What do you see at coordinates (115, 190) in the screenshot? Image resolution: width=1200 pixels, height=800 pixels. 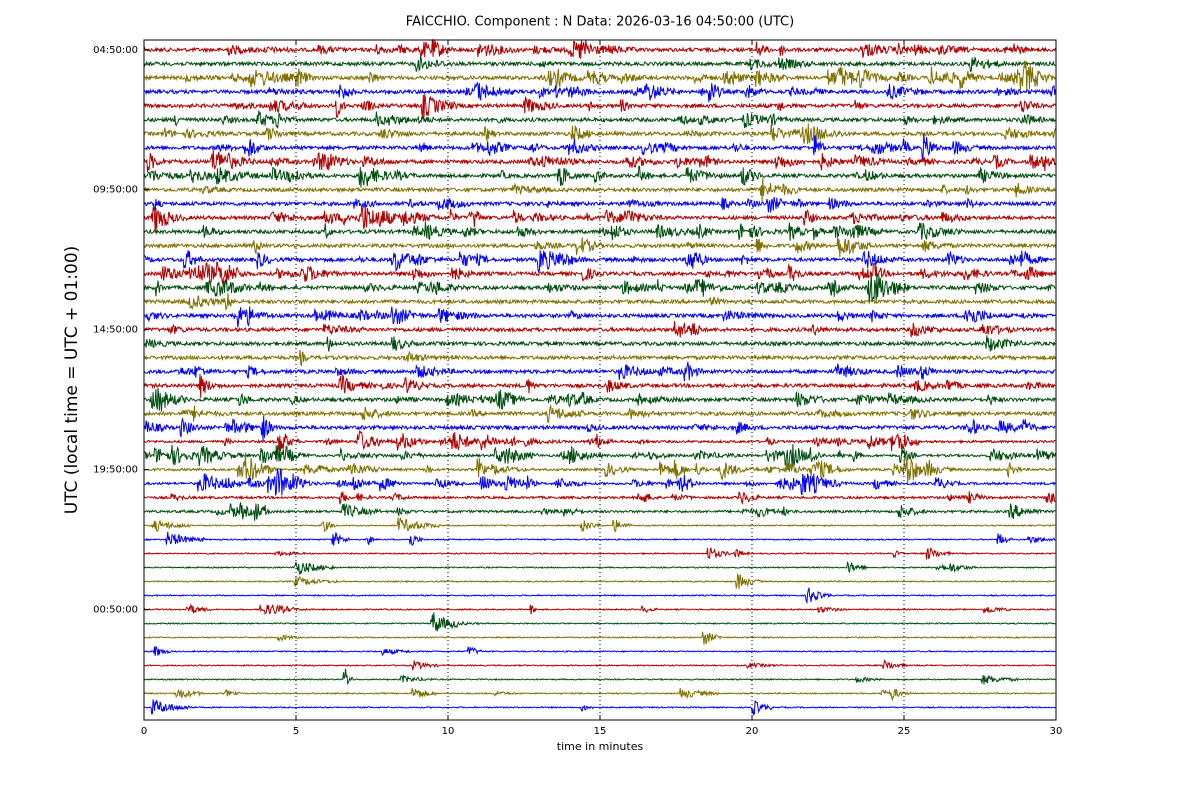 I see `y-tick-label: 09:50:00` at bounding box center [115, 190].